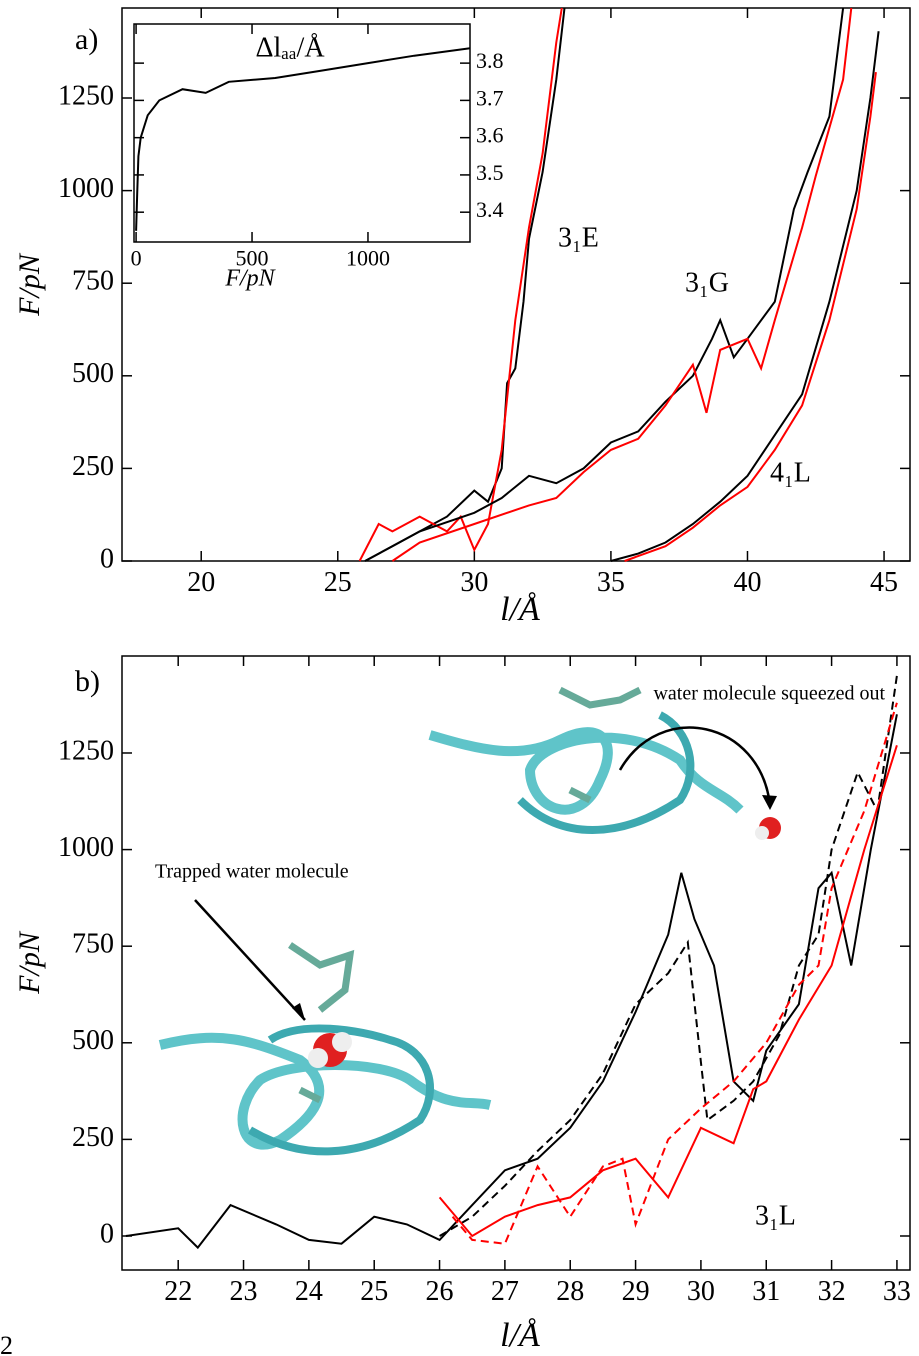 The height and width of the screenshot is (1356, 919). What do you see at coordinates (368, 258) in the screenshot?
I see `x-tick-label: 1000` at bounding box center [368, 258].